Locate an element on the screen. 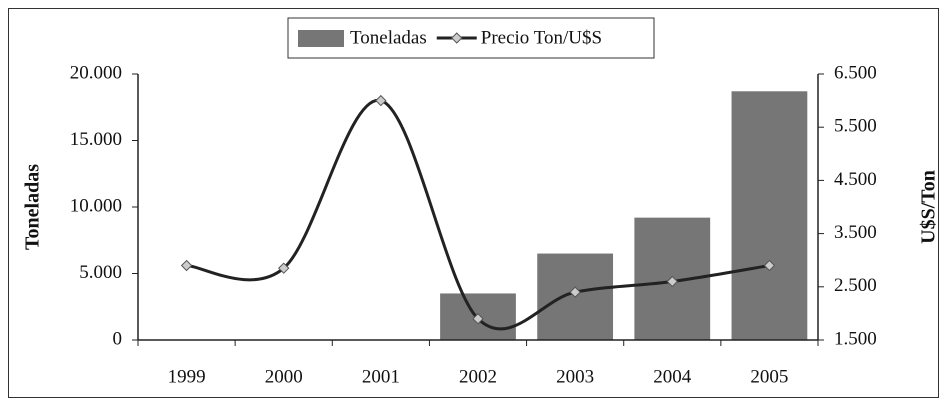 Image resolution: width=947 pixels, height=406 pixels. y-tick-label: 20.000 is located at coordinates (96, 72).